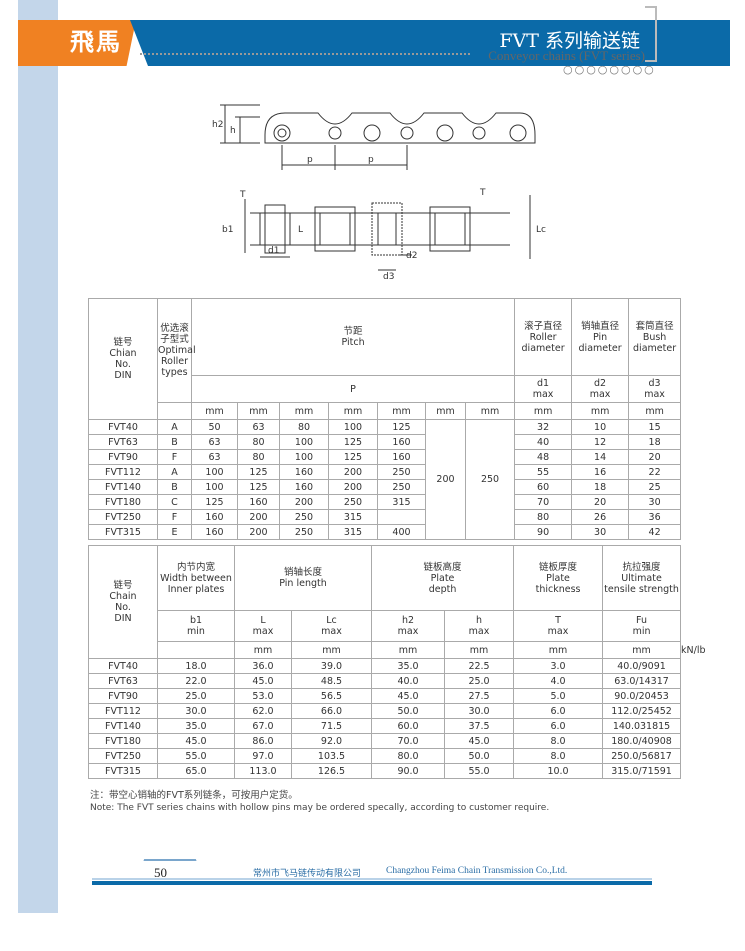 Image resolution: width=745 pixels, height=951 pixels. Describe the element at coordinates (123, 585) in the screenshot. I see `chain-no-header-line: 链号` at that location.